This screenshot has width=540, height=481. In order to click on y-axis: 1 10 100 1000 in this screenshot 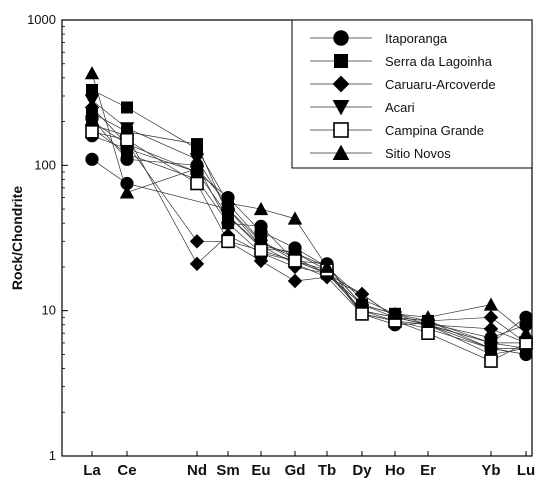, I will do `click(47, 237)`.